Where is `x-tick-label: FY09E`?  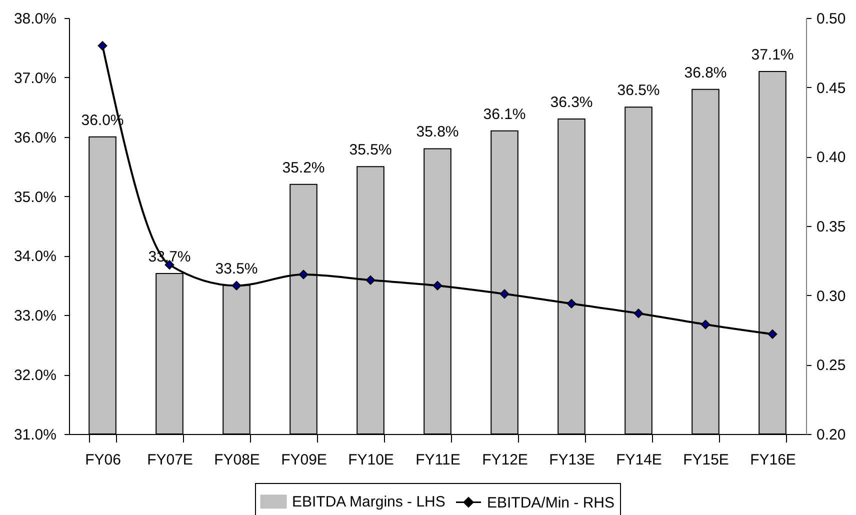 x-tick-label: FY09E is located at coordinates (304, 460).